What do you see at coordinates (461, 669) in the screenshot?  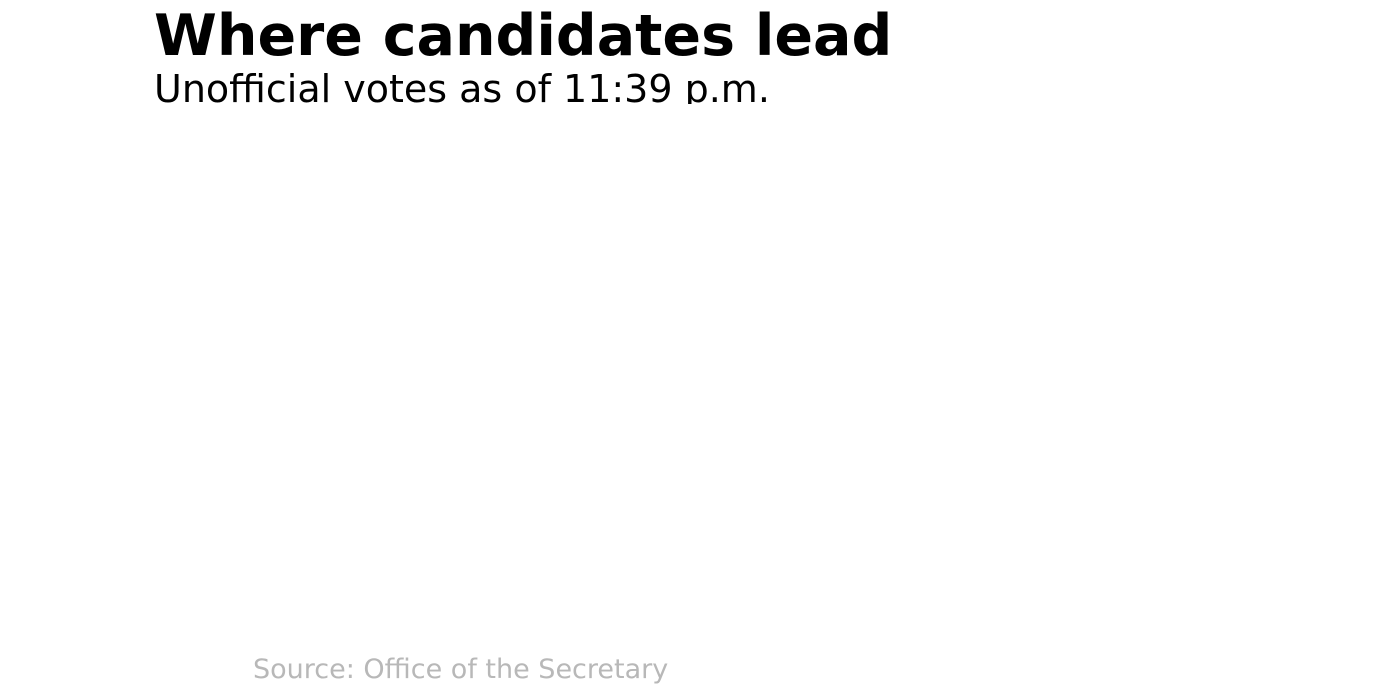 I see `source-note: Source: Office of the Secretary` at bounding box center [461, 669].